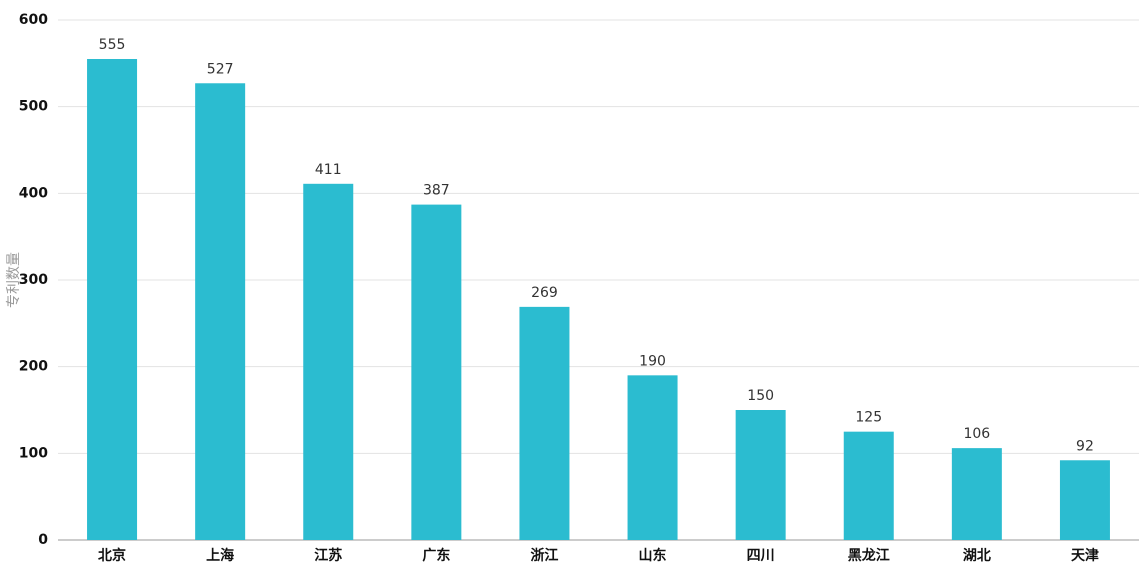 The width and height of the screenshot is (1139, 576). What do you see at coordinates (112, 555) in the screenshot?
I see `x-tick-label: 北京` at bounding box center [112, 555].